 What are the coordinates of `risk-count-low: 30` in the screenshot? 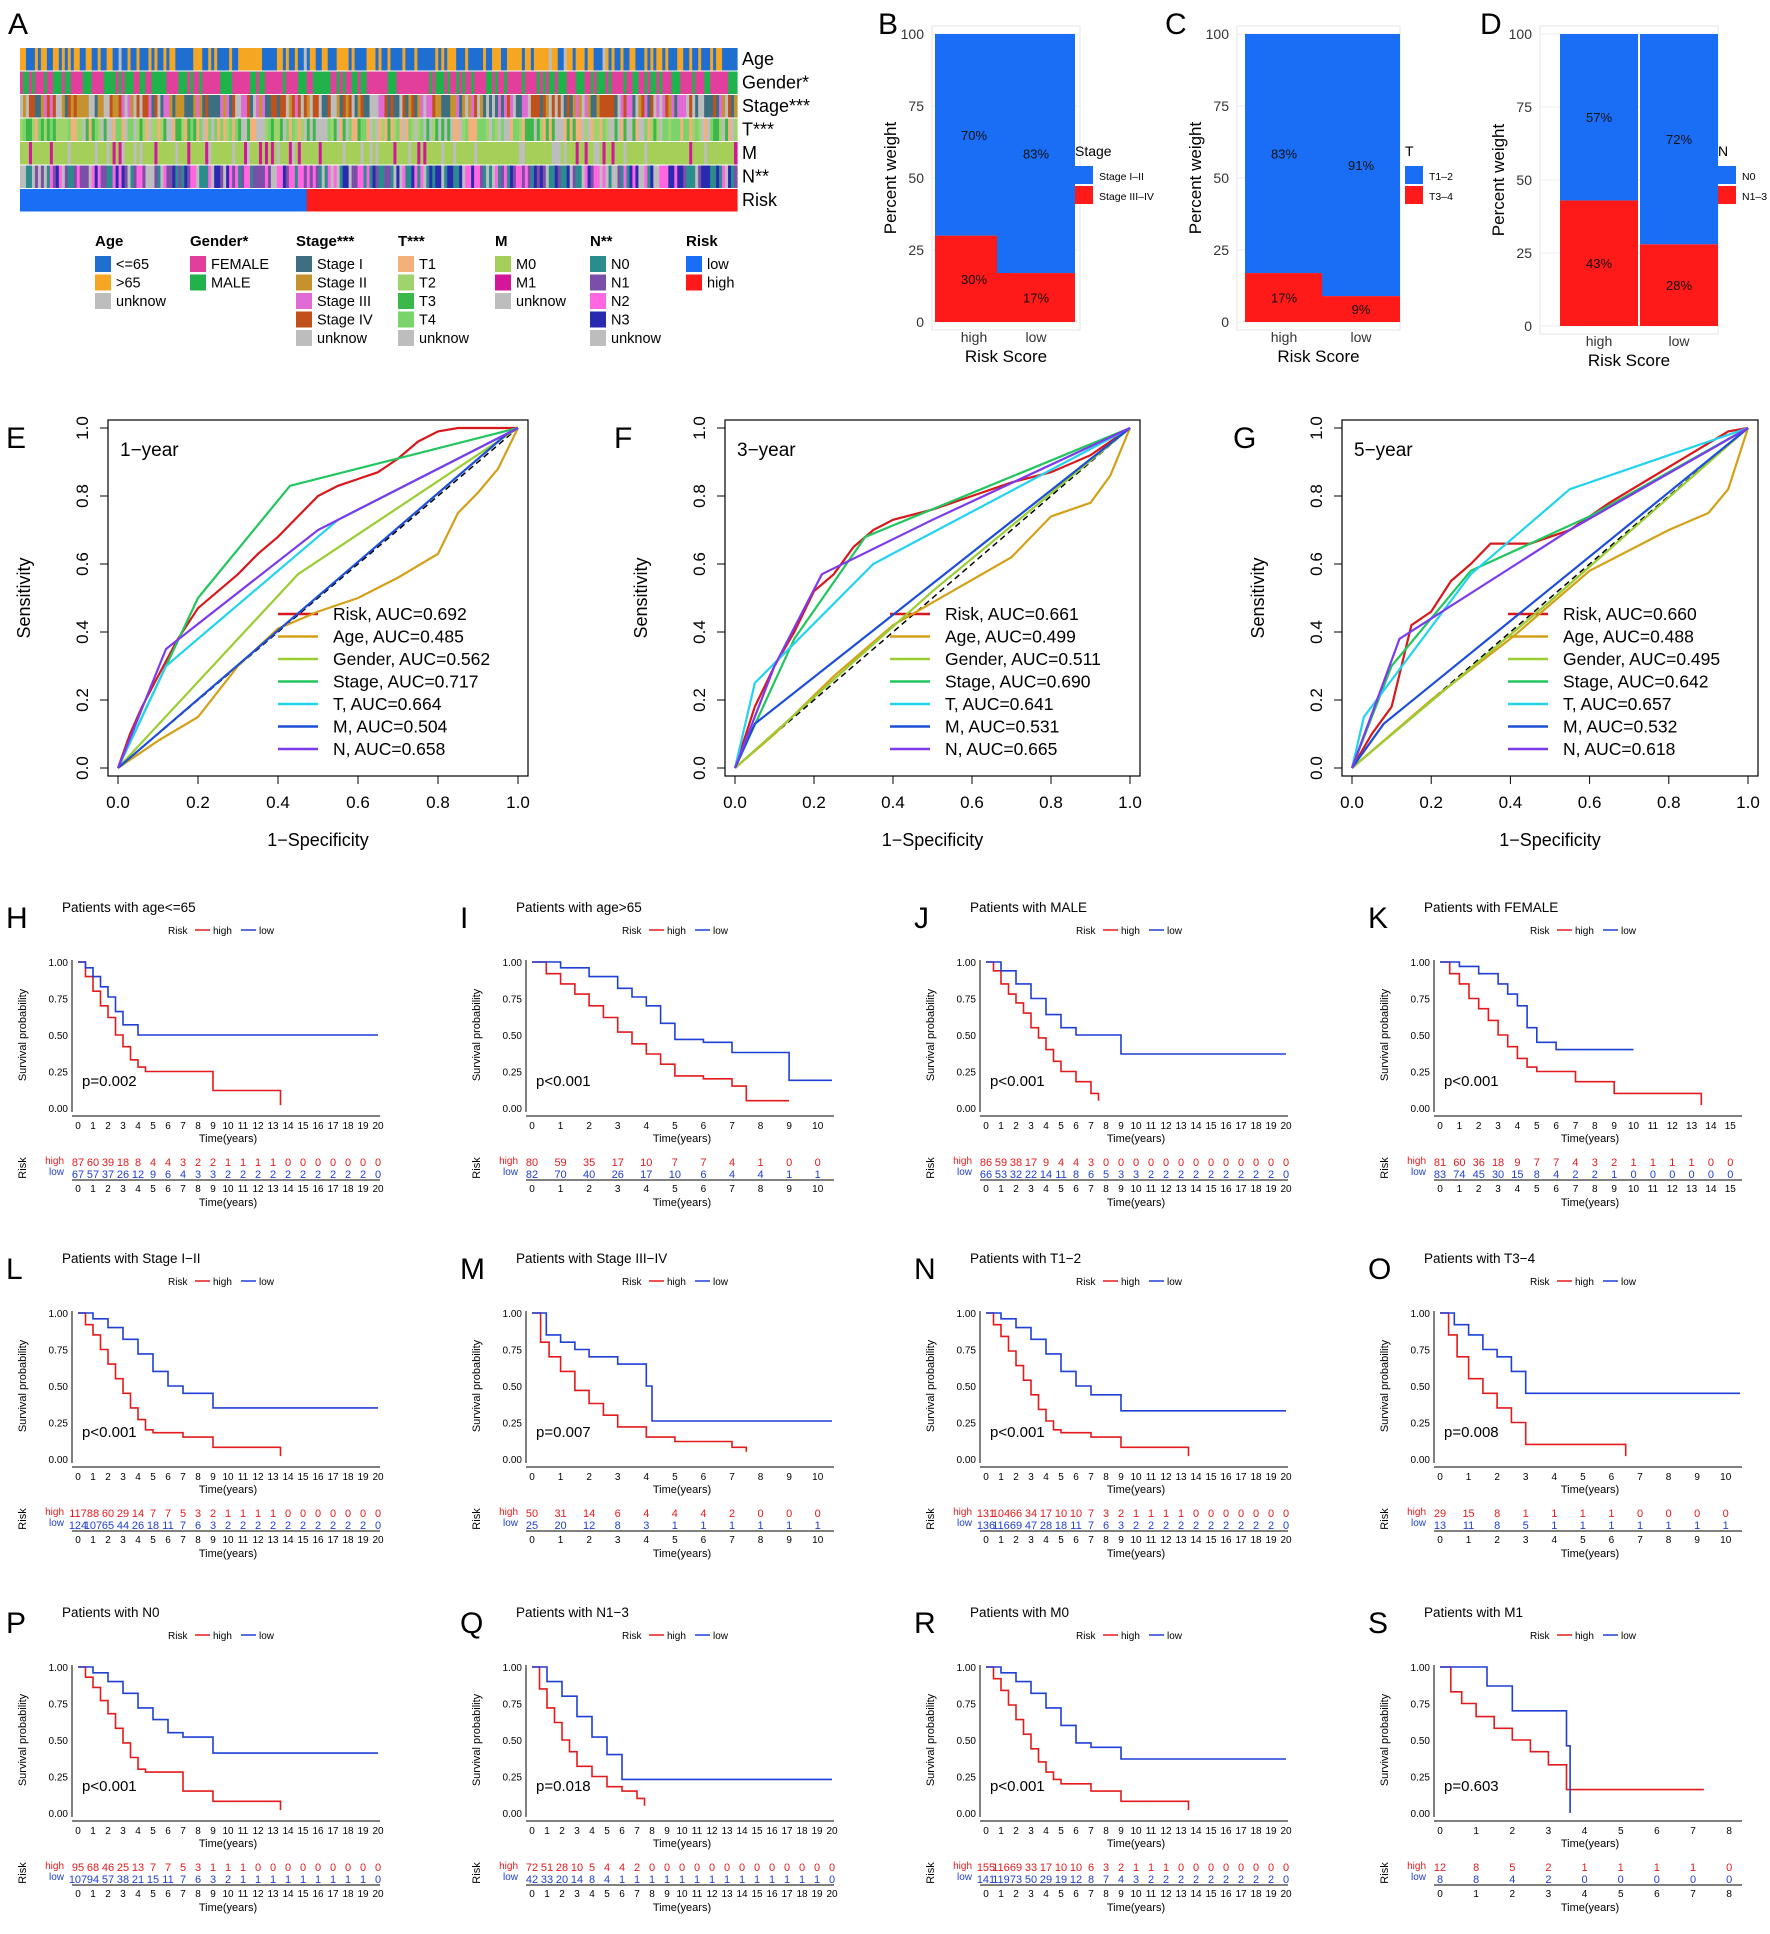 It's located at (1498, 1175).